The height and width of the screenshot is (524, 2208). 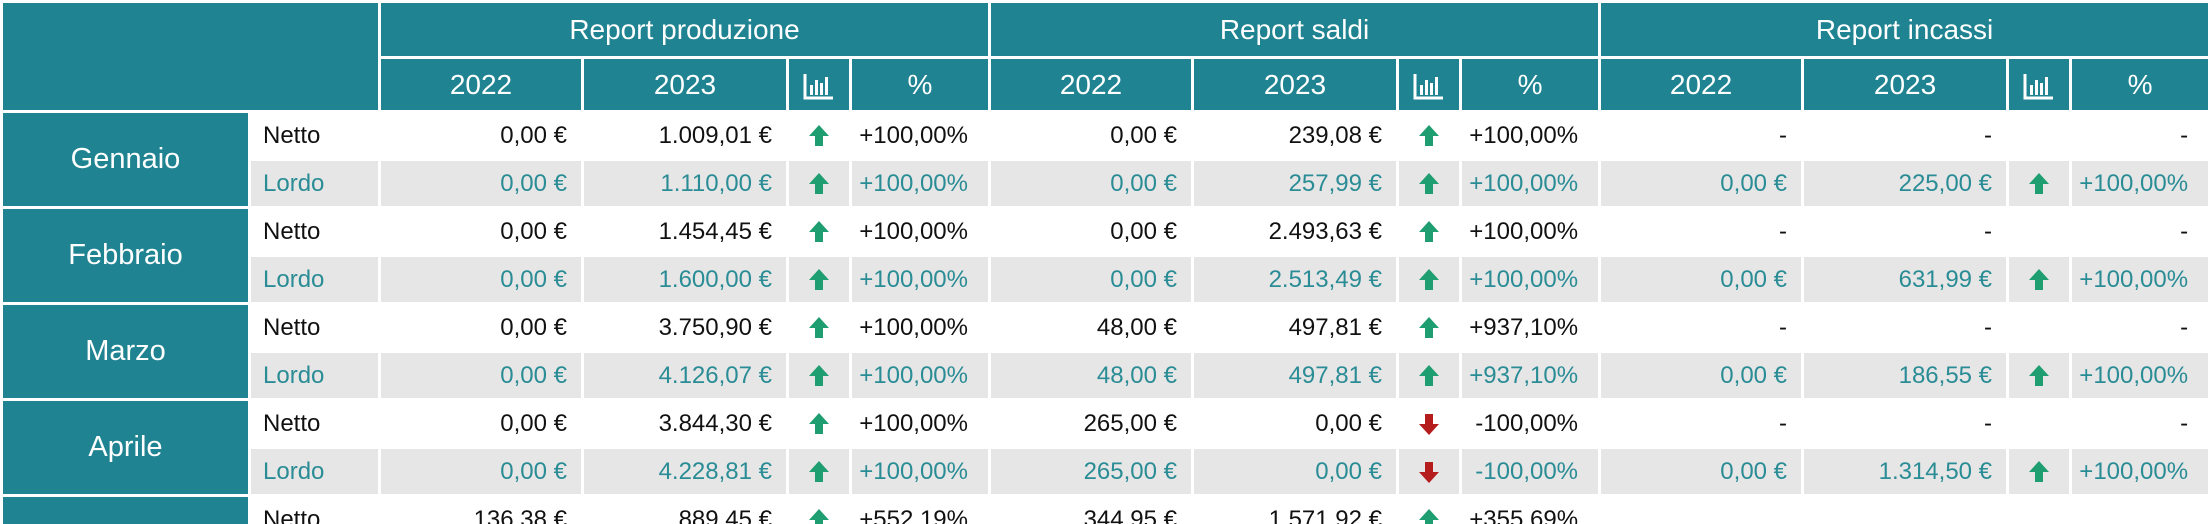 What do you see at coordinates (1295, 509) in the screenshot?
I see `amount-cell: 1.571,92 €` at bounding box center [1295, 509].